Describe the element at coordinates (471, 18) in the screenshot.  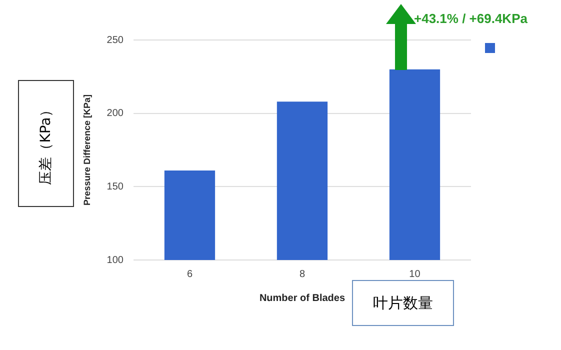
I see `text: +43.1% / +69.4KPa` at that location.